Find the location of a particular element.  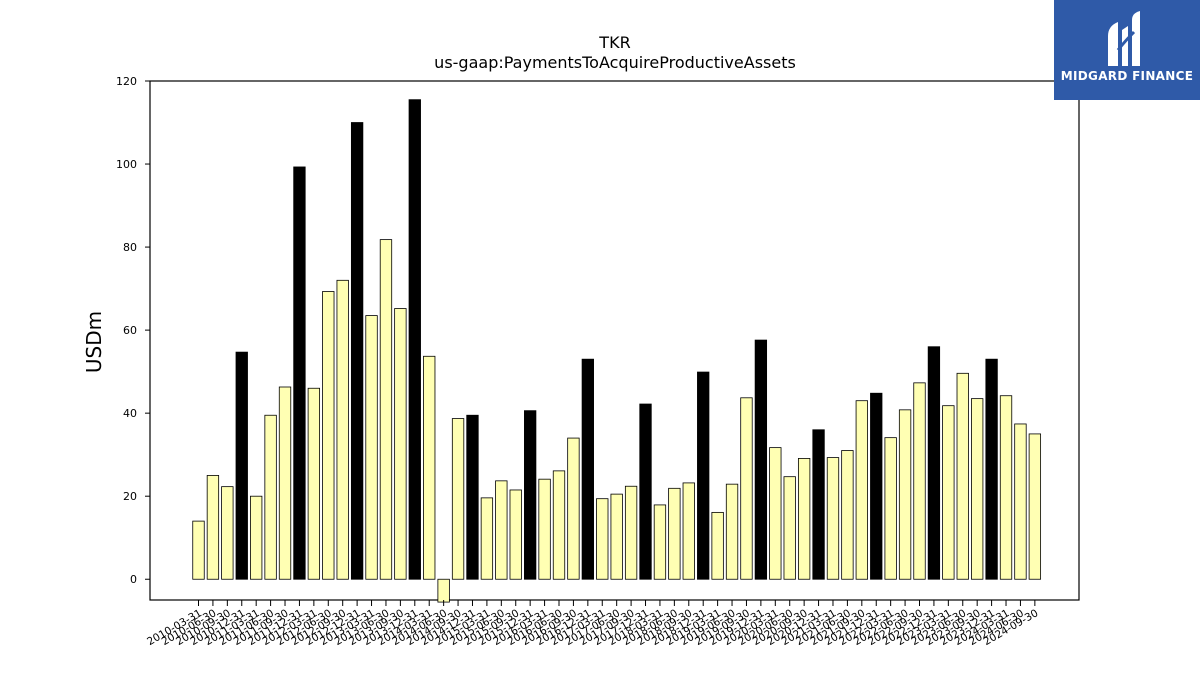

y-axis: 0 20 40 60 80 100 120 is located at coordinates (133, 330).